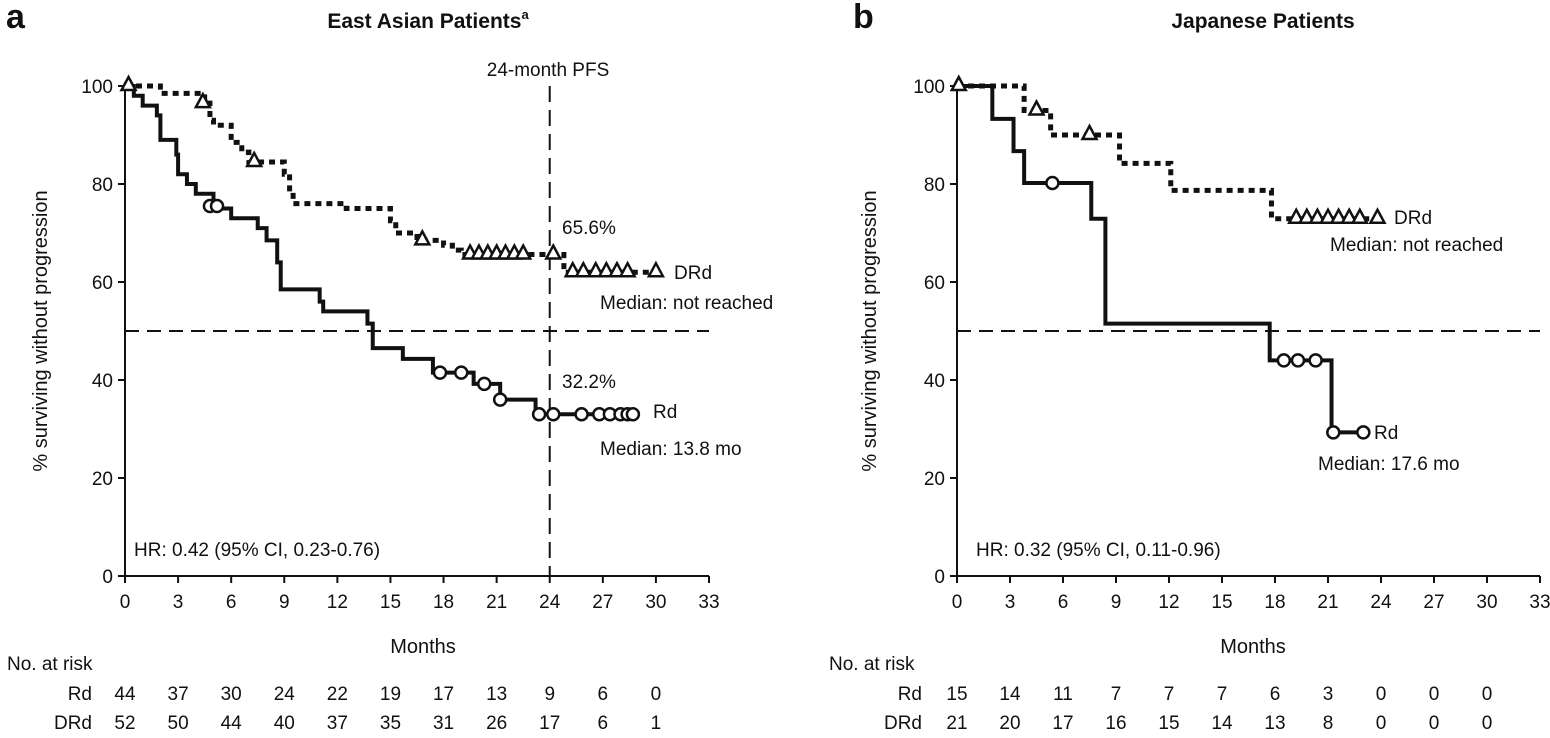 This screenshot has width=1550, height=738. Describe the element at coordinates (1274, 602) in the screenshot. I see `x-tick-label: 18` at that location.